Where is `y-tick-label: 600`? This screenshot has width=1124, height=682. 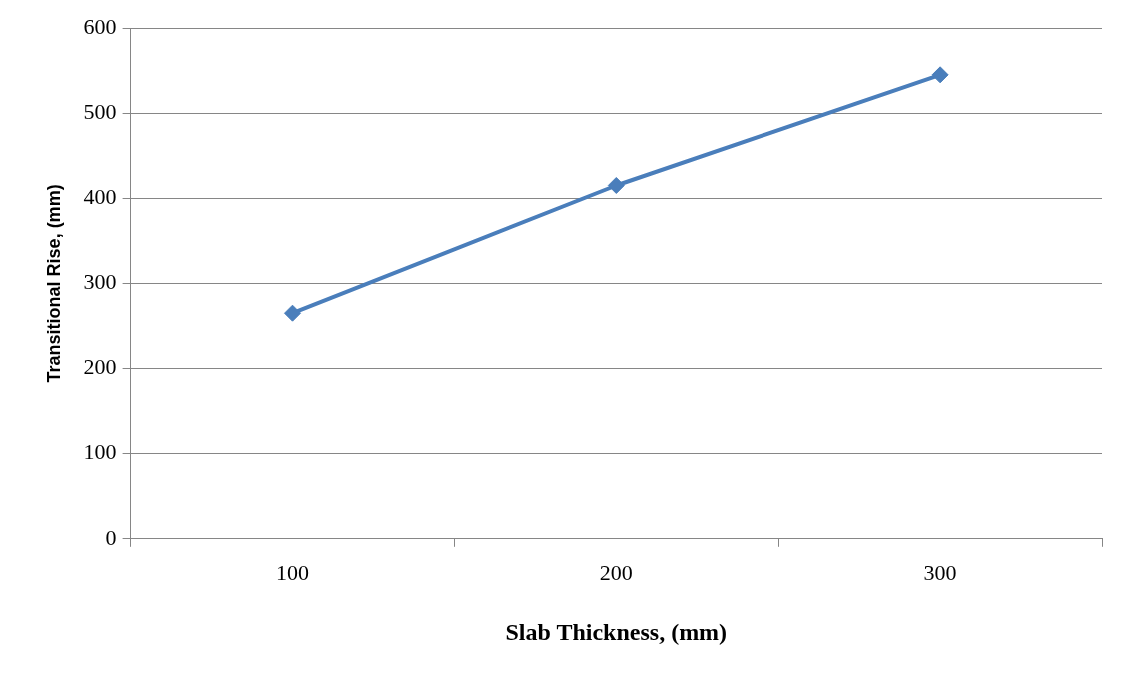 y-tick-label: 600 is located at coordinates (100, 26).